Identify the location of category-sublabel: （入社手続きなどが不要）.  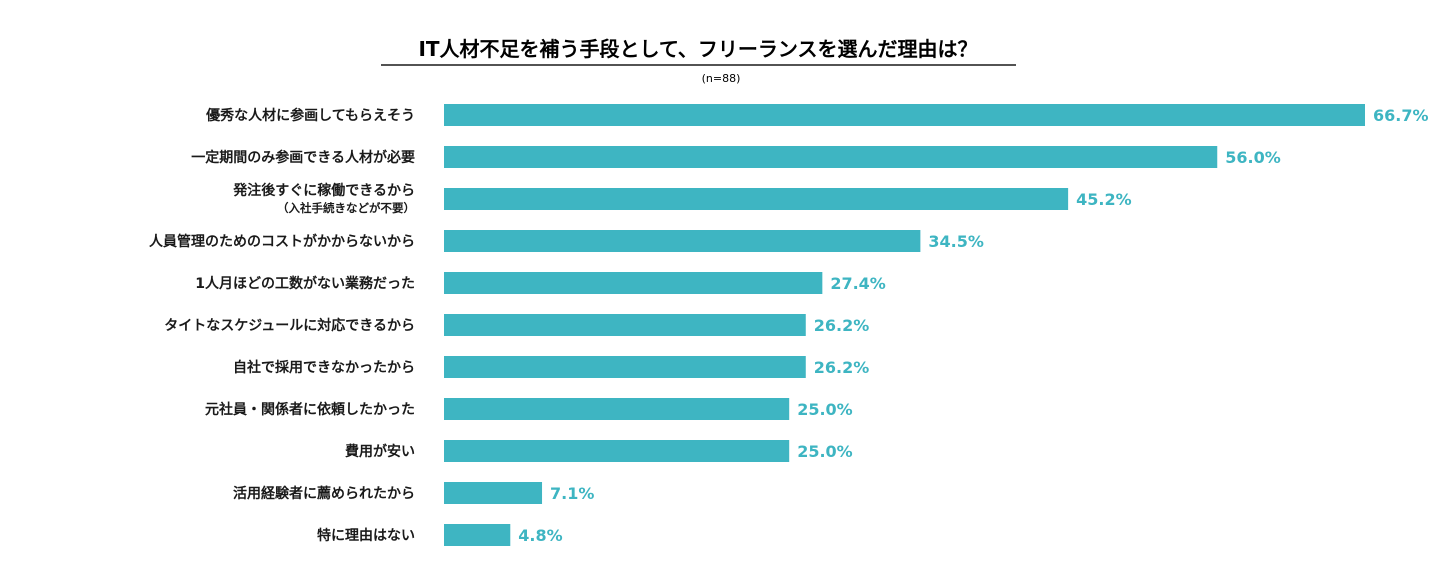
(346, 208).